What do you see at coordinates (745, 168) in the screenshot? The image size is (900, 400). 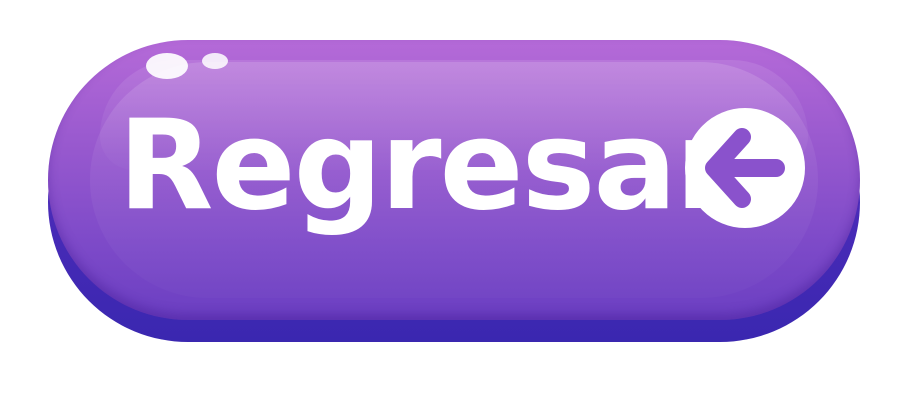 I see `arrow-left-circle-icon` at bounding box center [745, 168].